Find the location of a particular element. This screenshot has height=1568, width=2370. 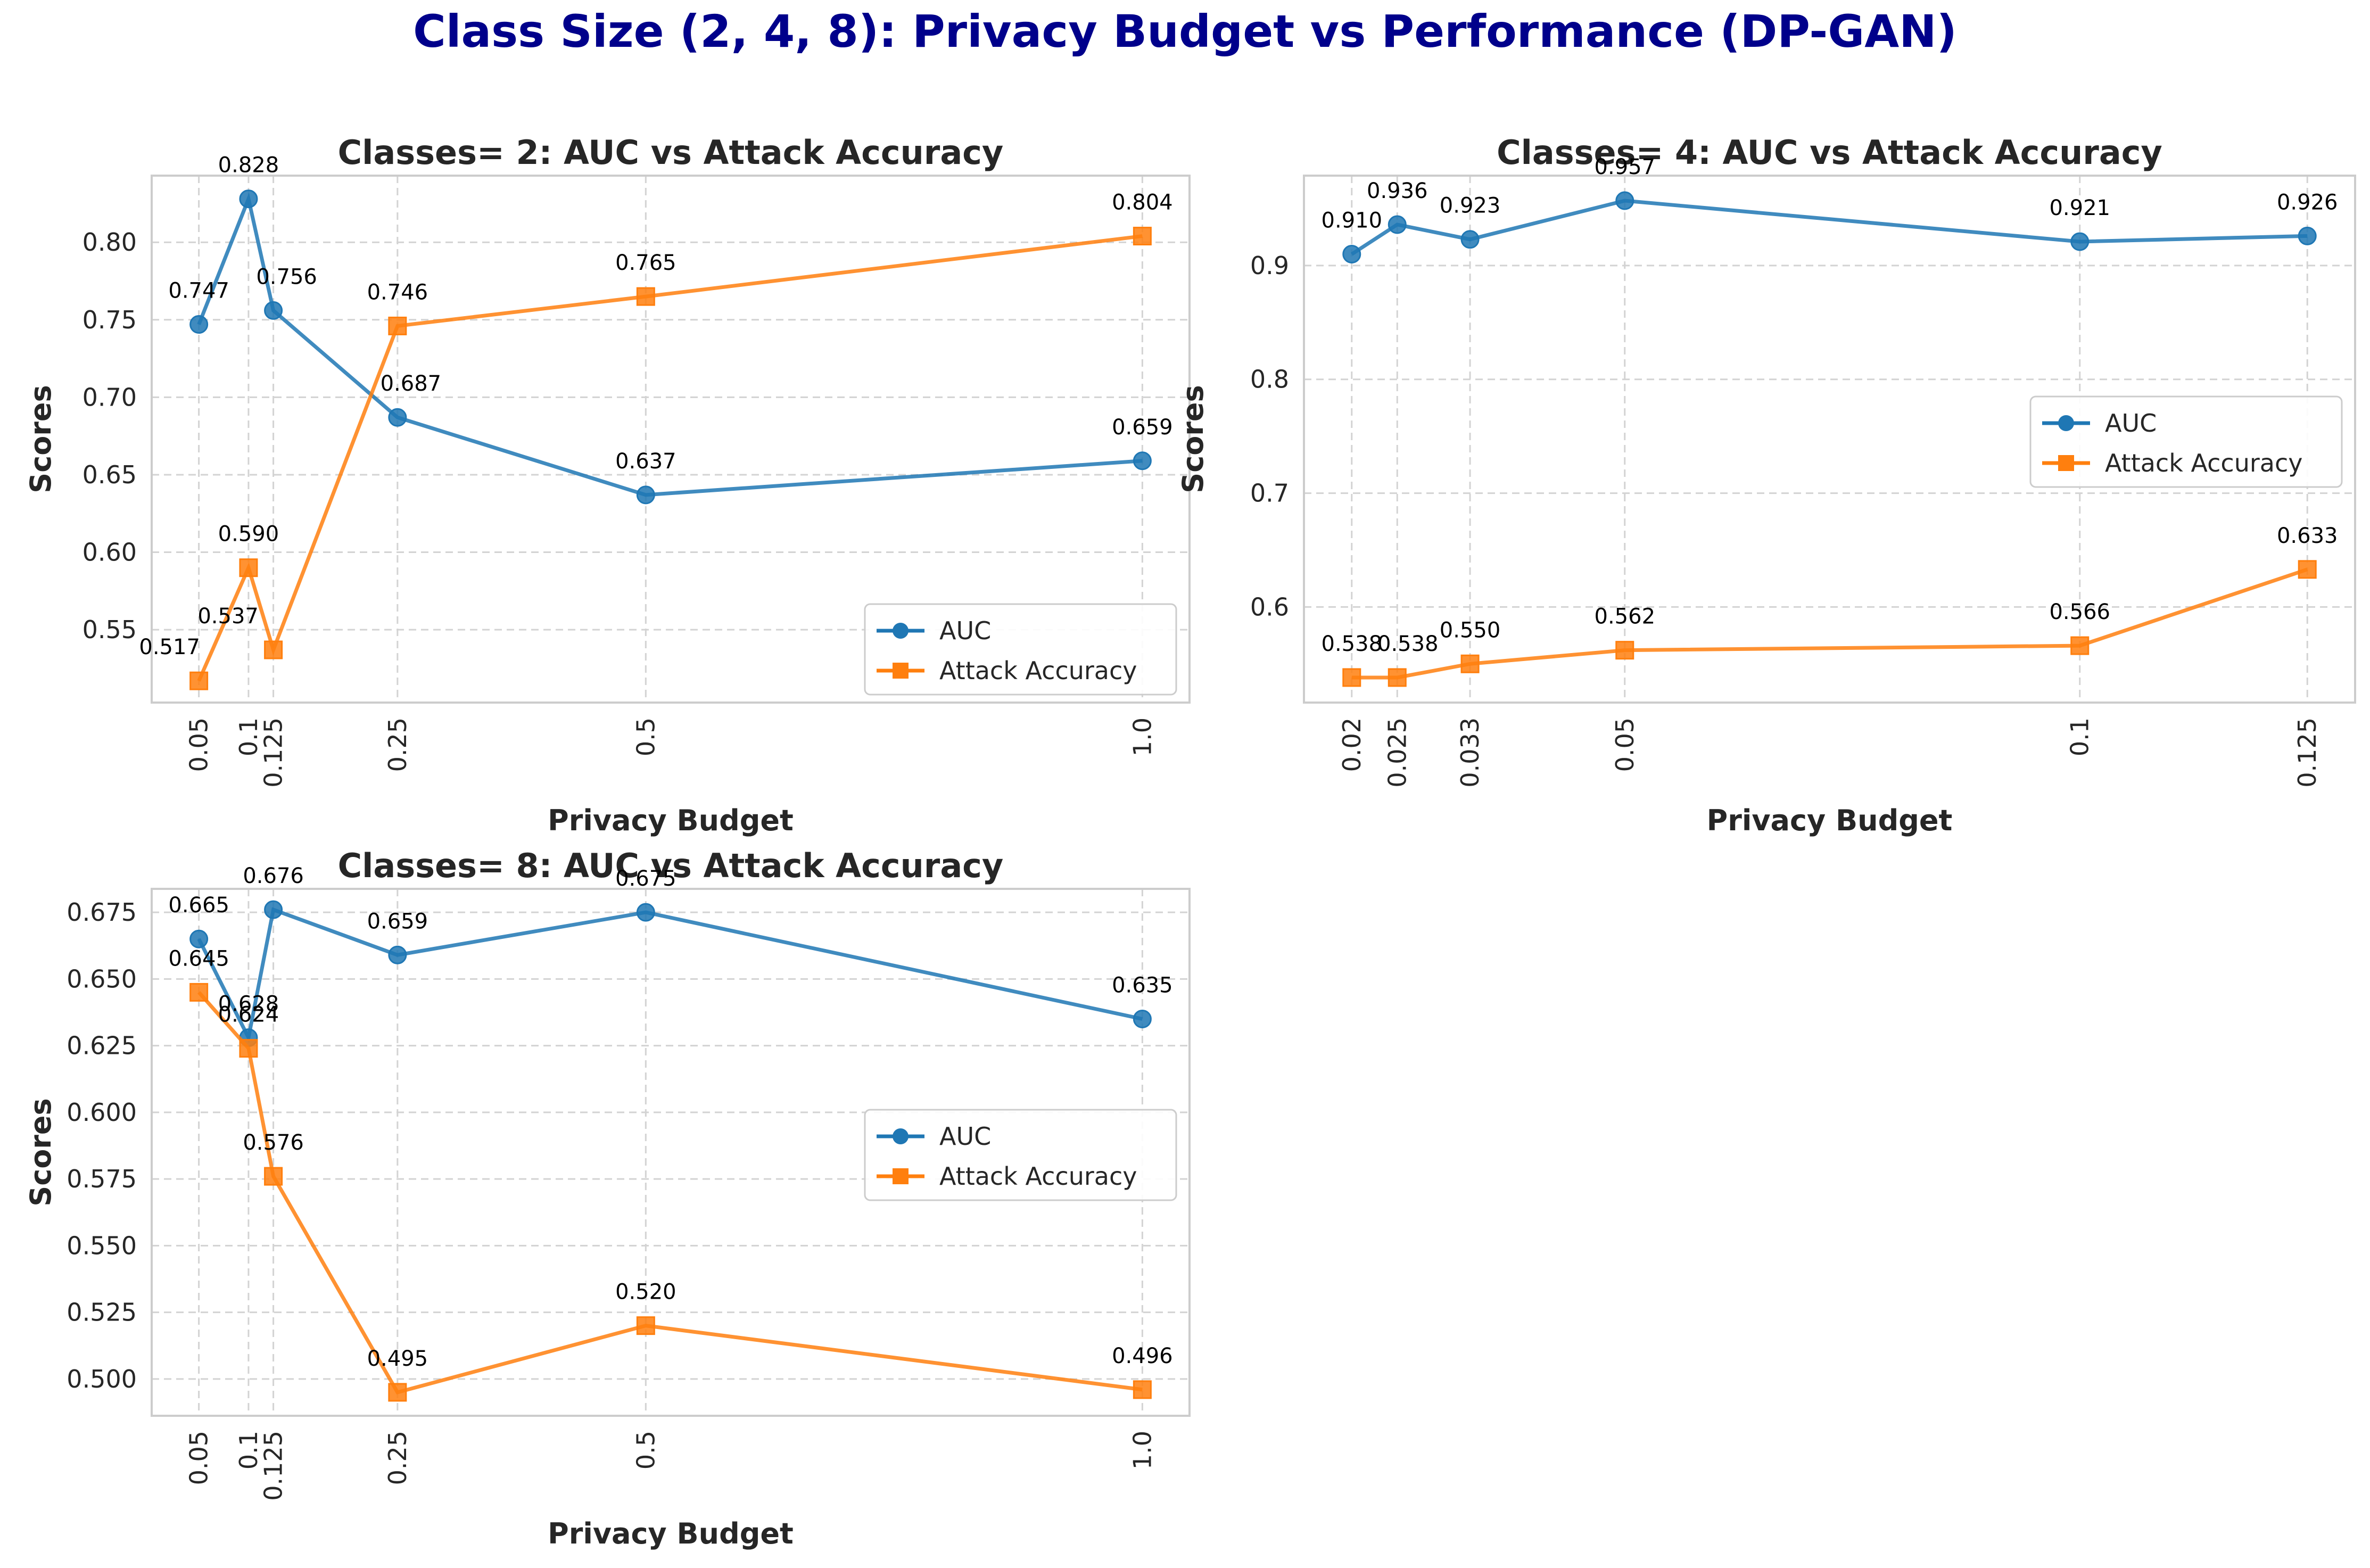

data-label: 0.756 is located at coordinates (286, 277).